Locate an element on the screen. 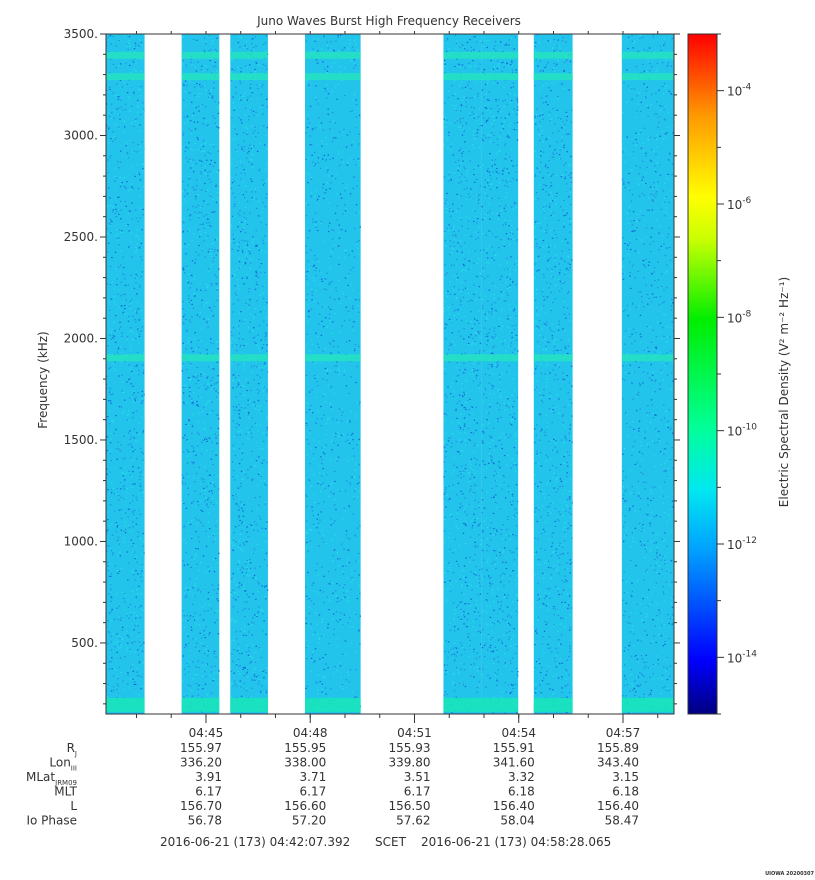  ephemeris-row-label: MLT is located at coordinates (65, 792).